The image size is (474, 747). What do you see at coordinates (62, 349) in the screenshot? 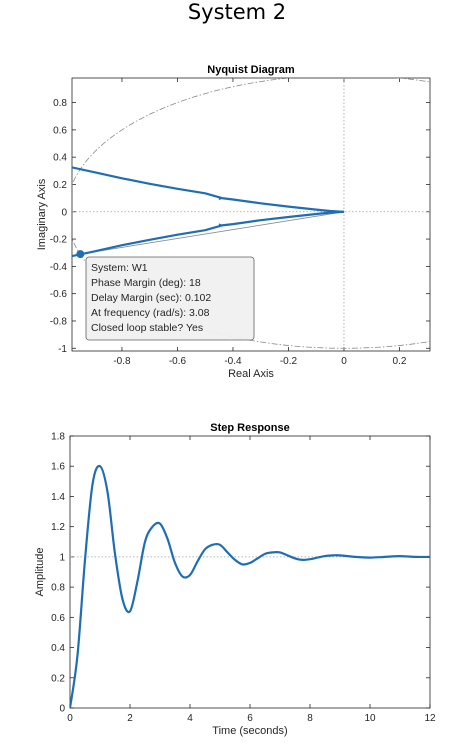
I see `nyquist-ytick-label: -1` at bounding box center [62, 349].